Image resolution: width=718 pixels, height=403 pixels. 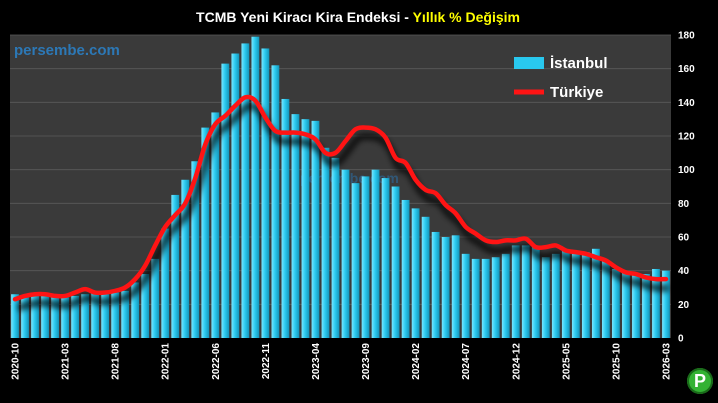 I want to click on y-tick-label: 60, so click(x=684, y=238).